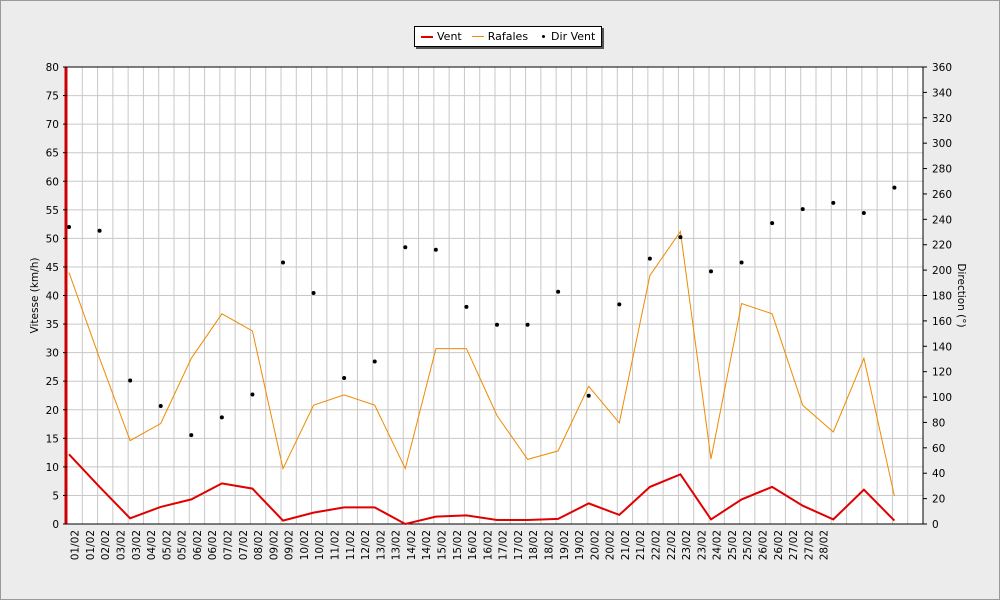  What do you see at coordinates (183, 545) in the screenshot?
I see `x-tick-label: 05/02` at bounding box center [183, 545].